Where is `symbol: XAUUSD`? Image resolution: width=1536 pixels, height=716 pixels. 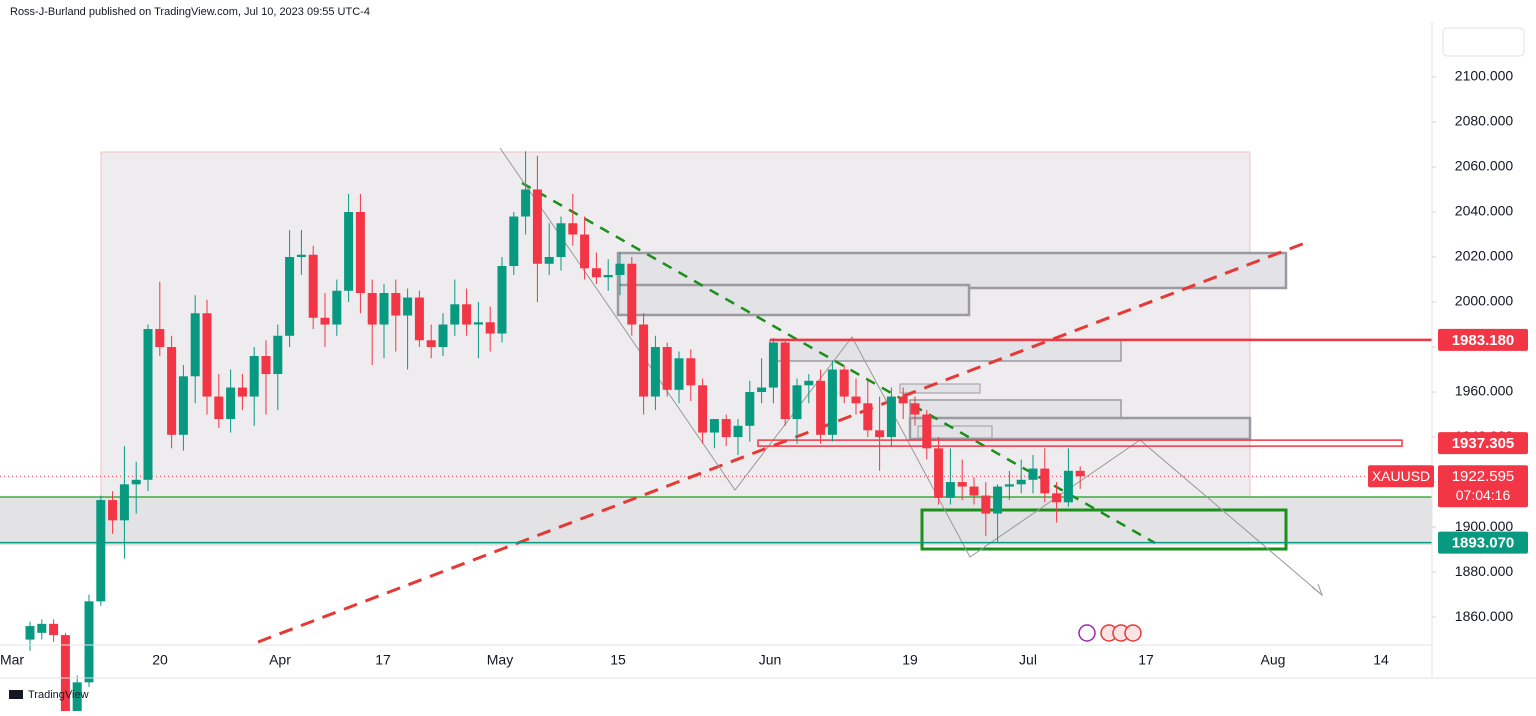 symbol: XAUUSD is located at coordinates (1401, 476).